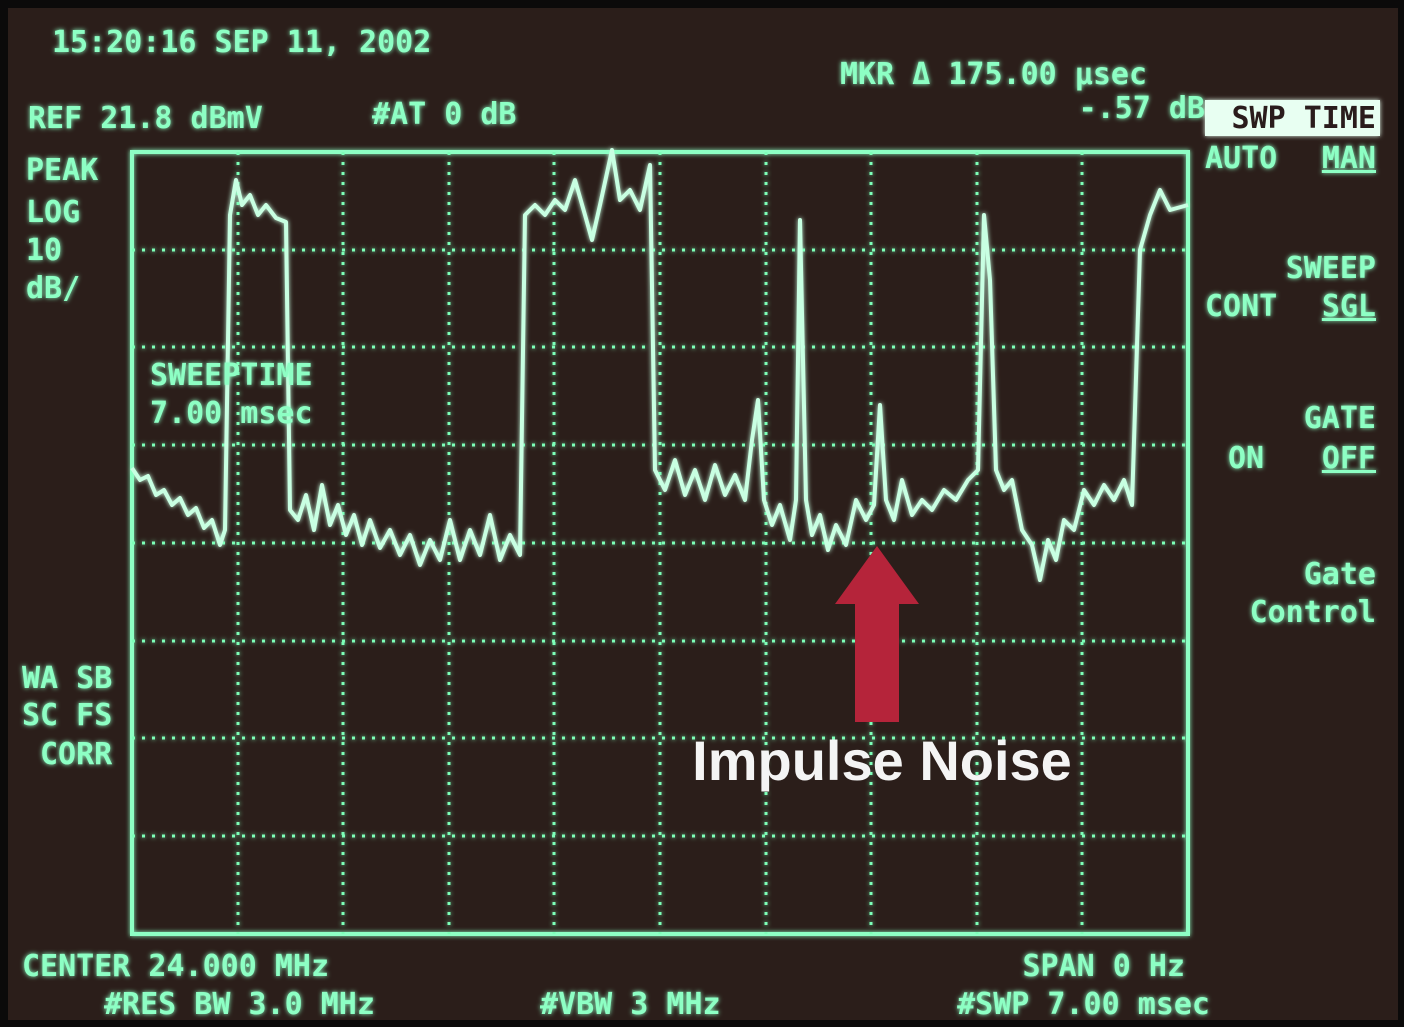  Describe the element at coordinates (1241, 306) in the screenshot. I see `softkey-option: CONT` at that location.